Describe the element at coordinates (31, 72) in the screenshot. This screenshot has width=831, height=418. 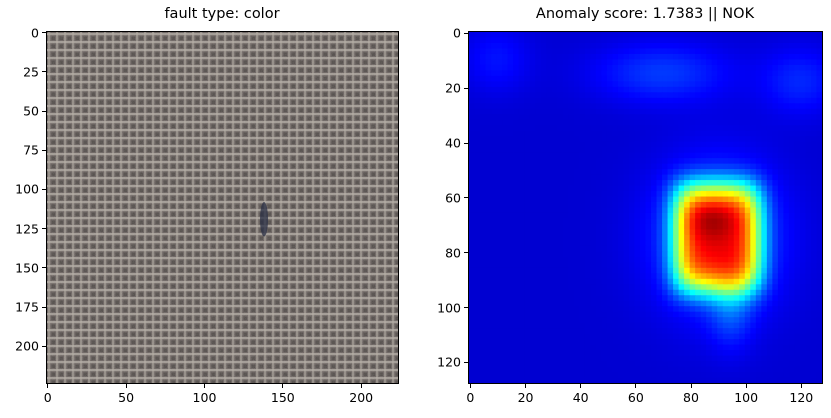
I see `y-tick-label: 25` at that location.